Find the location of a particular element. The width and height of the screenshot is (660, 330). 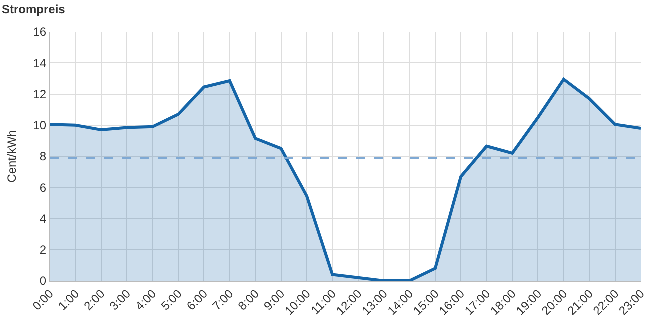

x-tick-label: 3:00 is located at coordinates (120, 300).